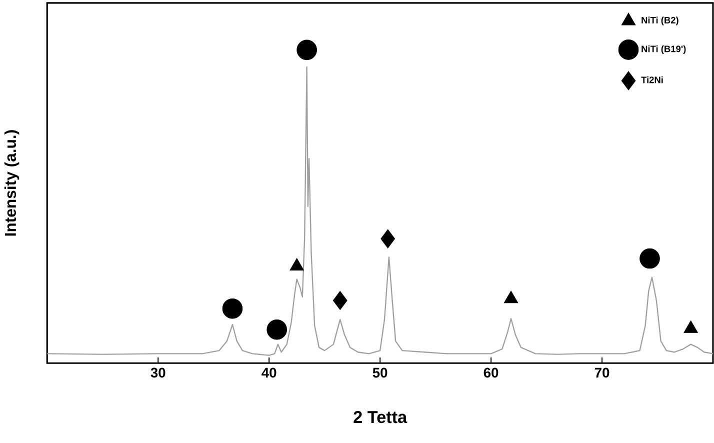 The image size is (714, 443). Describe the element at coordinates (12, 183) in the screenshot. I see `y-axis-title: Intensity (a.u.)` at that location.